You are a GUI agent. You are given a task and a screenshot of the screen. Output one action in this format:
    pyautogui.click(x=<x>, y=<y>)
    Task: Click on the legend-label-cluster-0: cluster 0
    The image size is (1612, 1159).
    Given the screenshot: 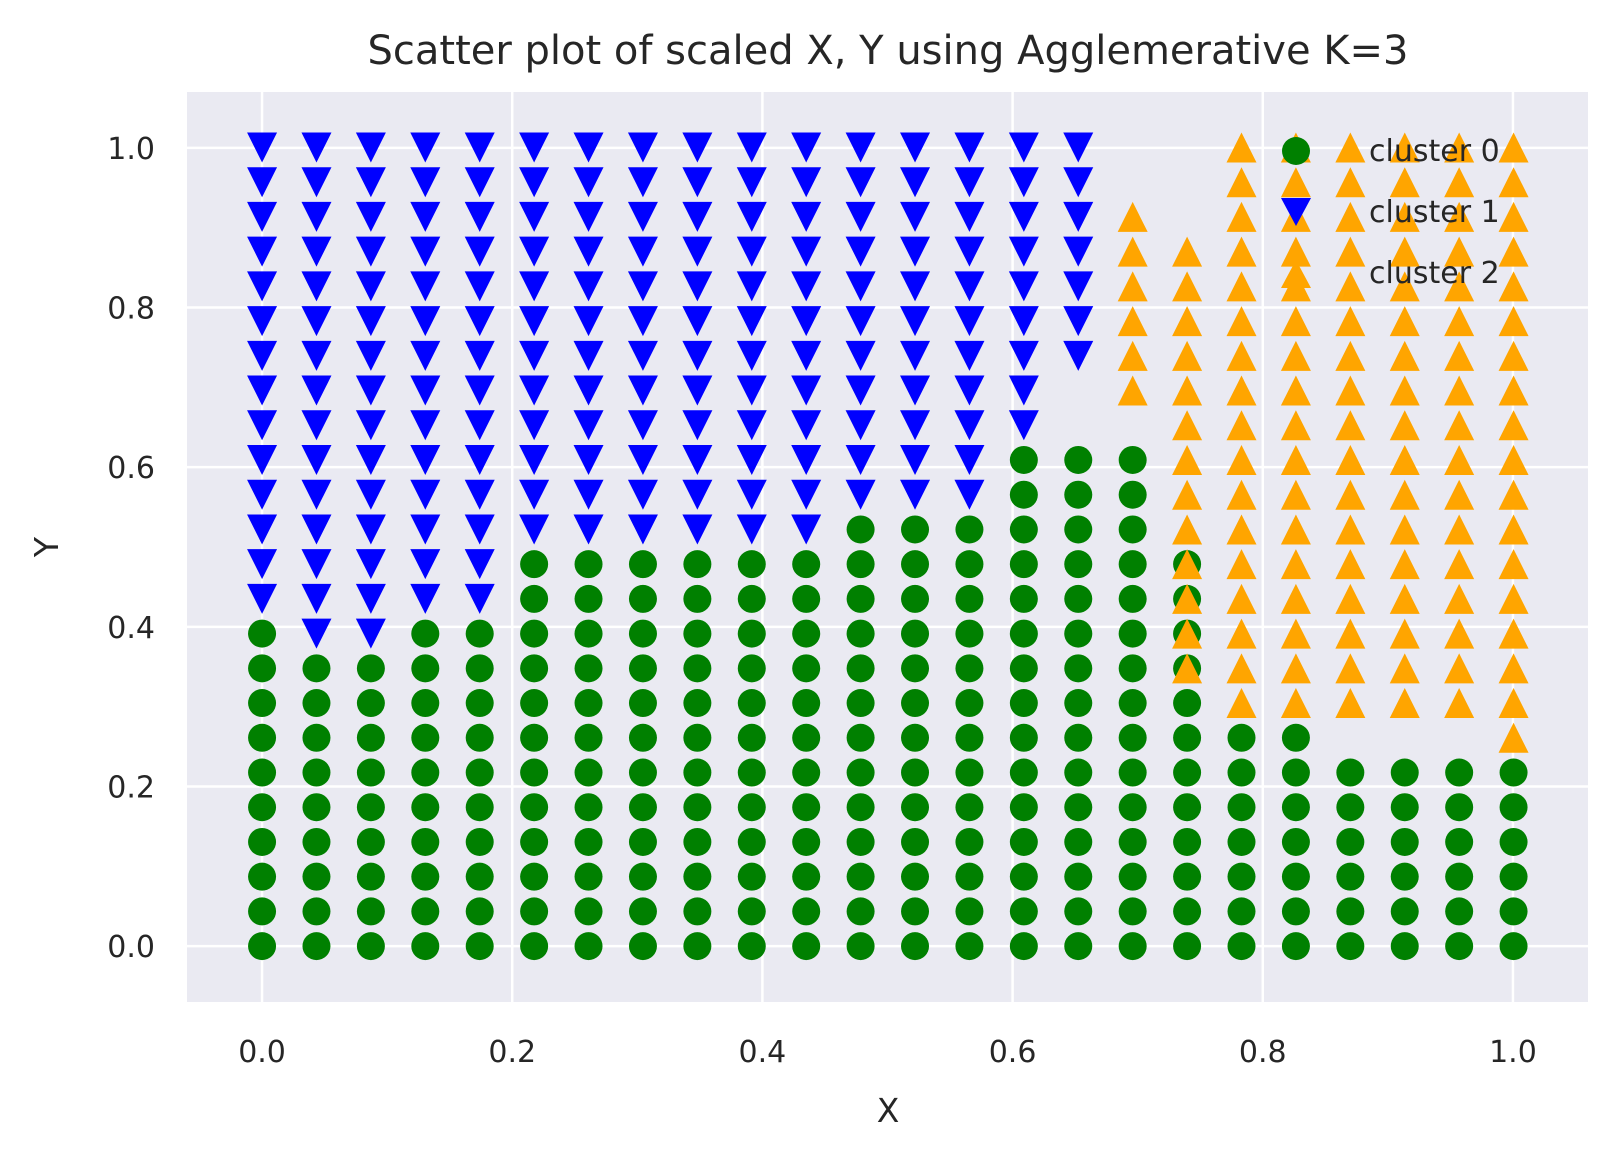 What is the action you would take?
    pyautogui.click(x=1434, y=151)
    